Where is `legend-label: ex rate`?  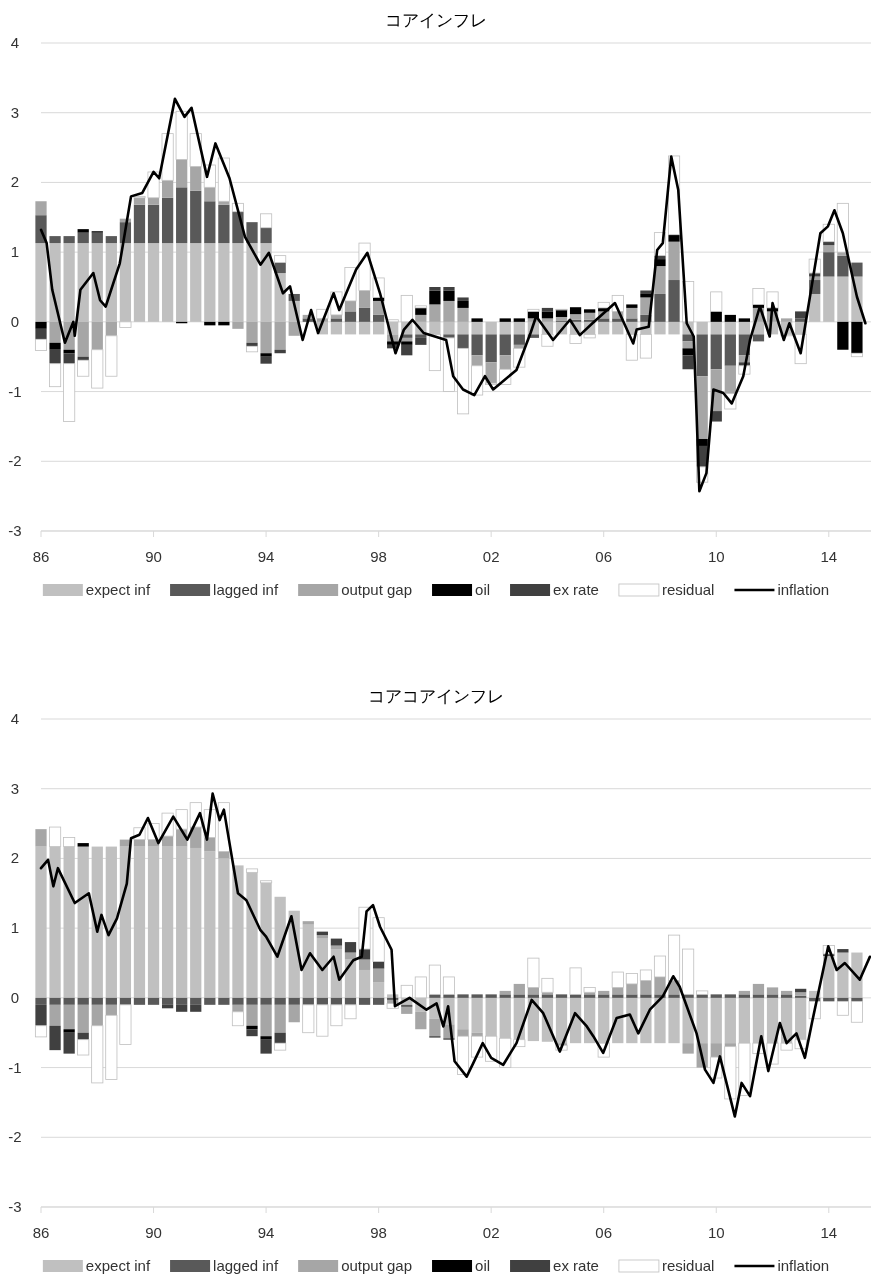 legend-label: ex rate is located at coordinates (576, 1265).